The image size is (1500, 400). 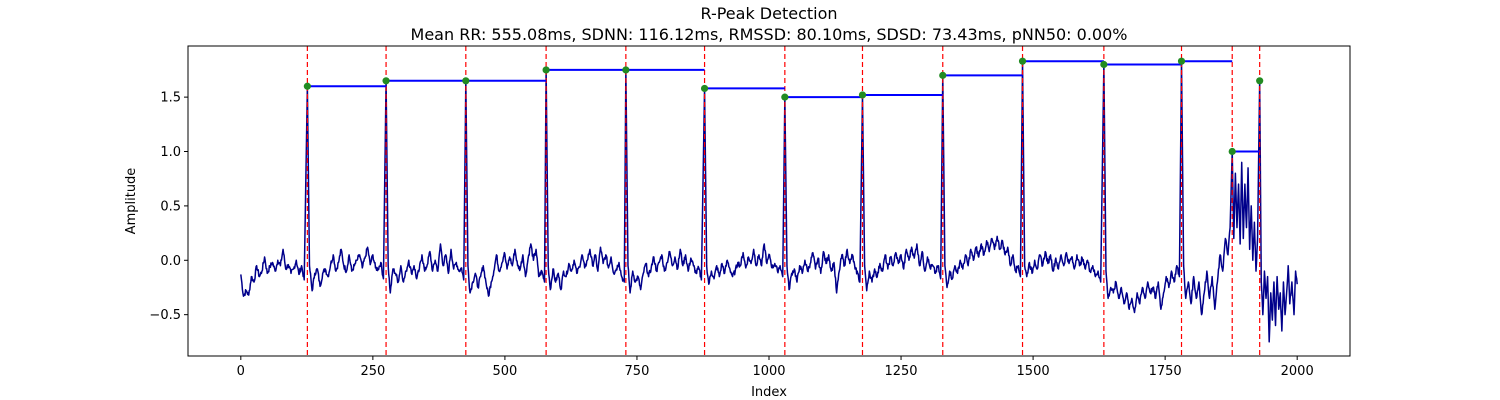 I want to click on y-axis: −0.5 0.0 0.5 1.0 1.5, so click(x=168, y=207).